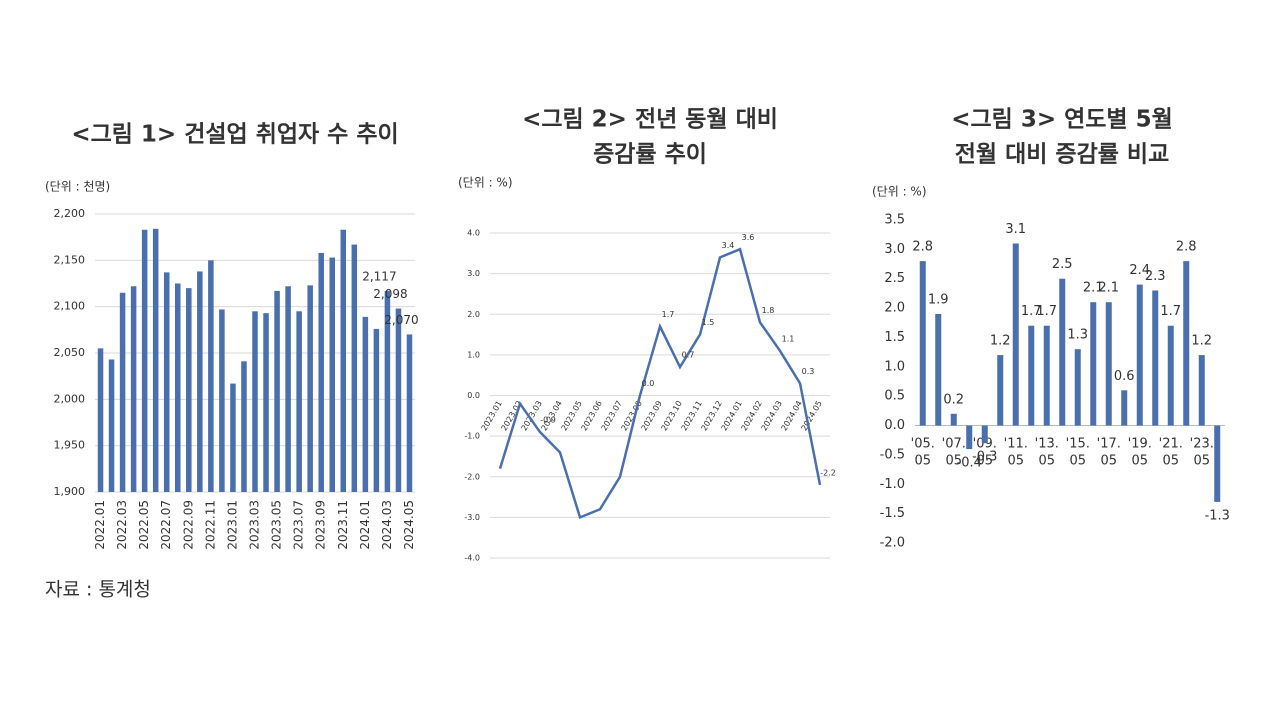 The image size is (1280, 720). Describe the element at coordinates (70, 352) in the screenshot. I see `y-tick-label: 2,050` at that location.